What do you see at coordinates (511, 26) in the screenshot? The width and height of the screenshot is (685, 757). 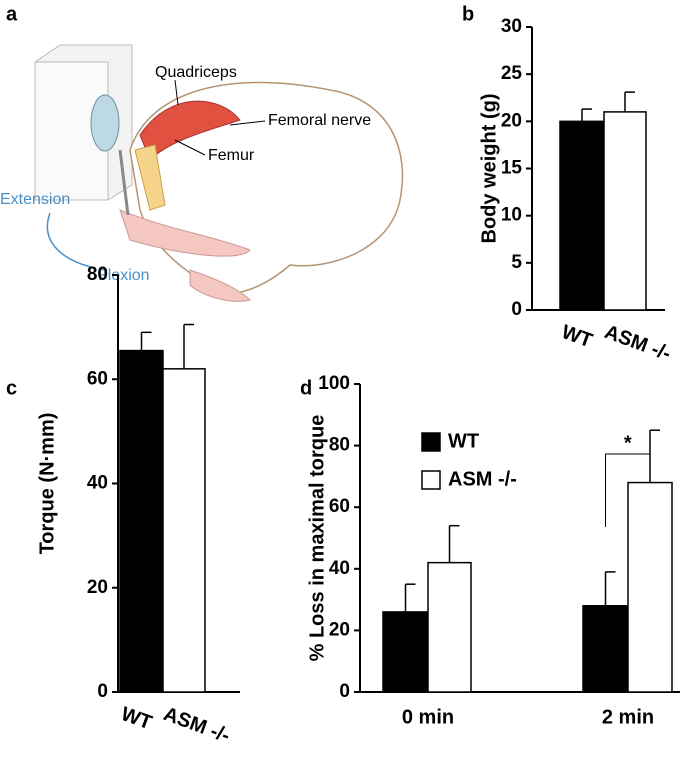 I see `y-tick-label: 30` at bounding box center [511, 26].